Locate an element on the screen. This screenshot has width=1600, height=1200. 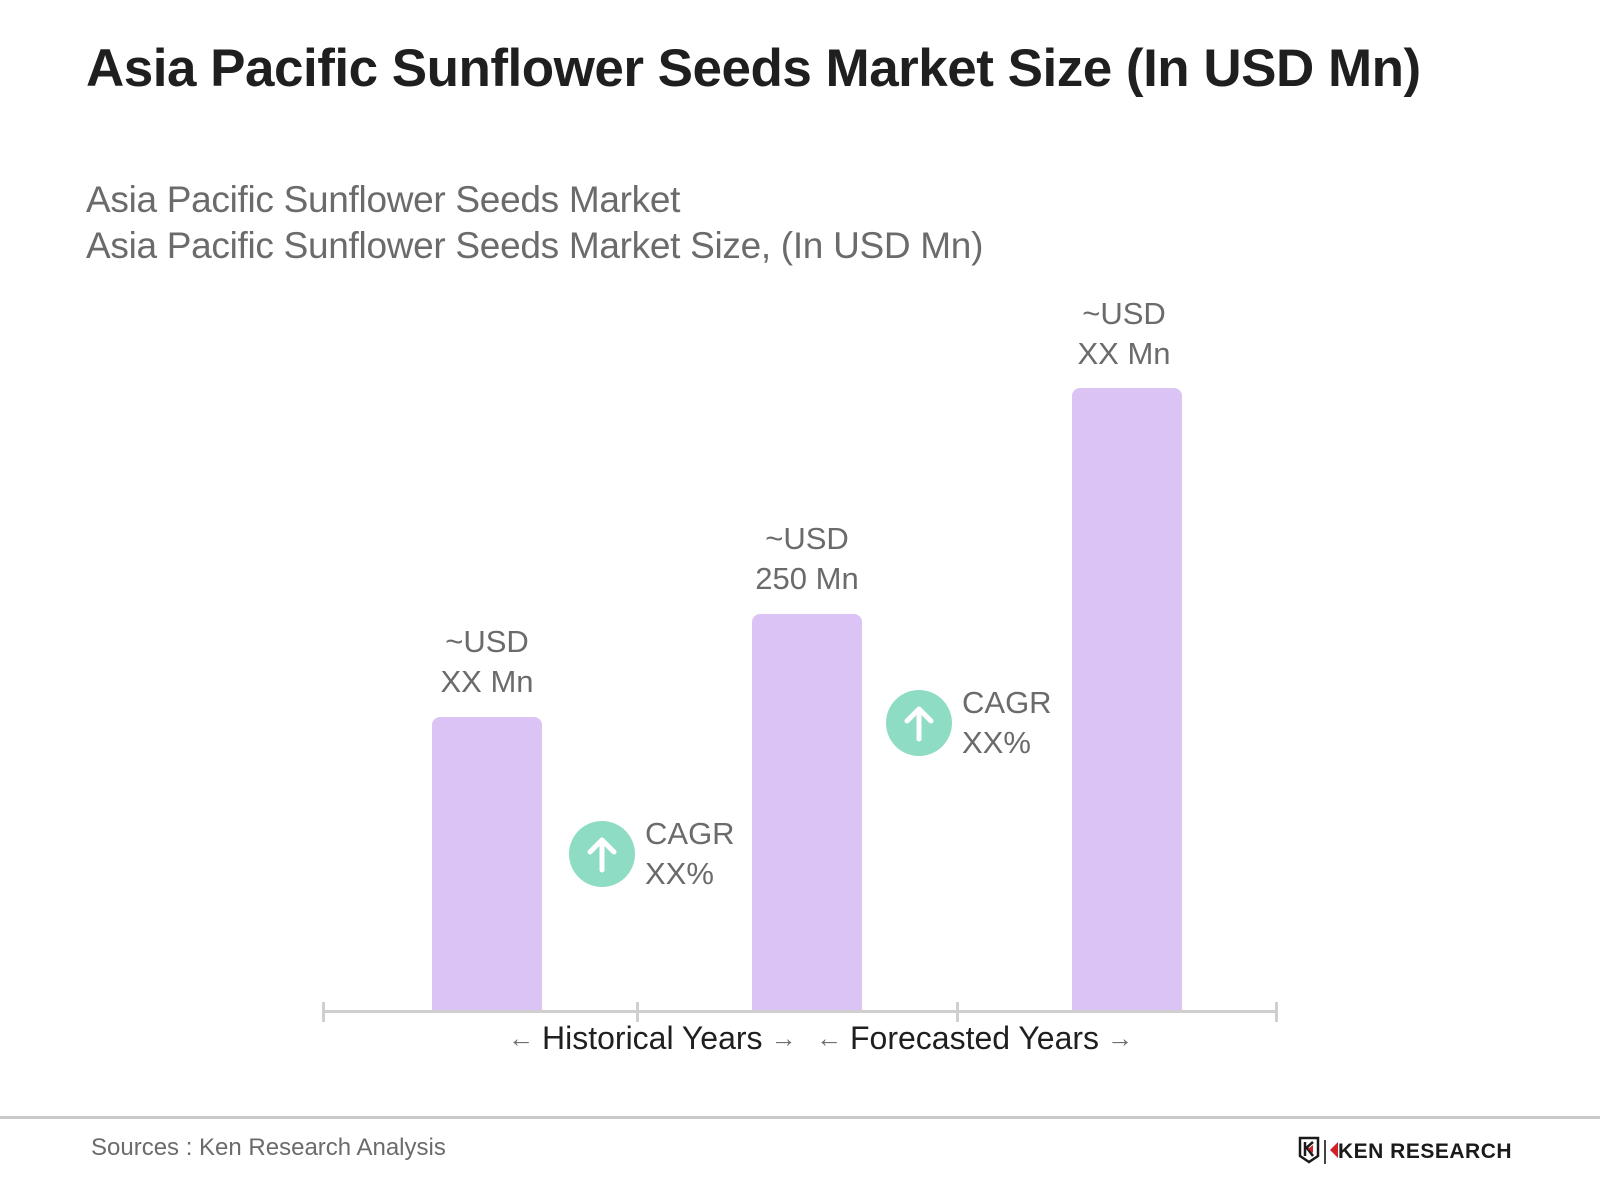
axis-tick-start is located at coordinates (323, 1012).